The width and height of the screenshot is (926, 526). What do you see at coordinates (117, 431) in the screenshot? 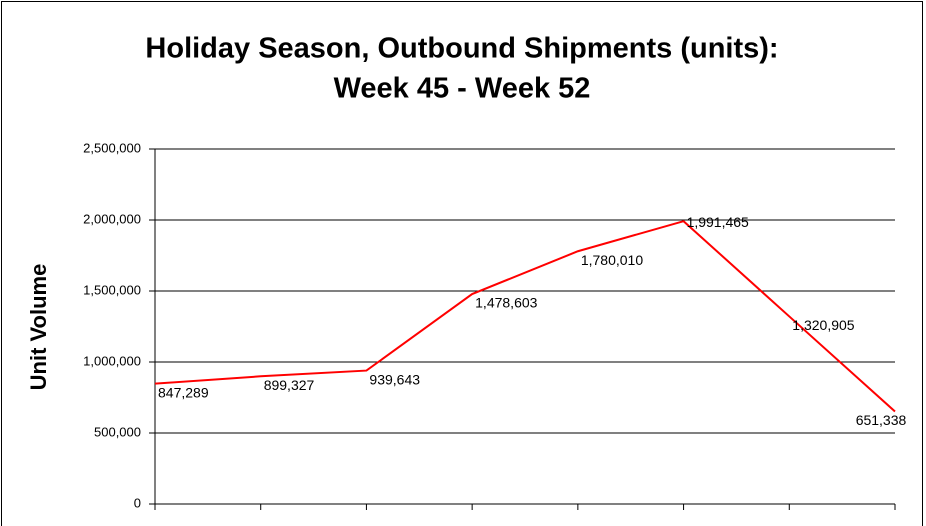
I see `y-tick-label: 500,000` at bounding box center [117, 431].